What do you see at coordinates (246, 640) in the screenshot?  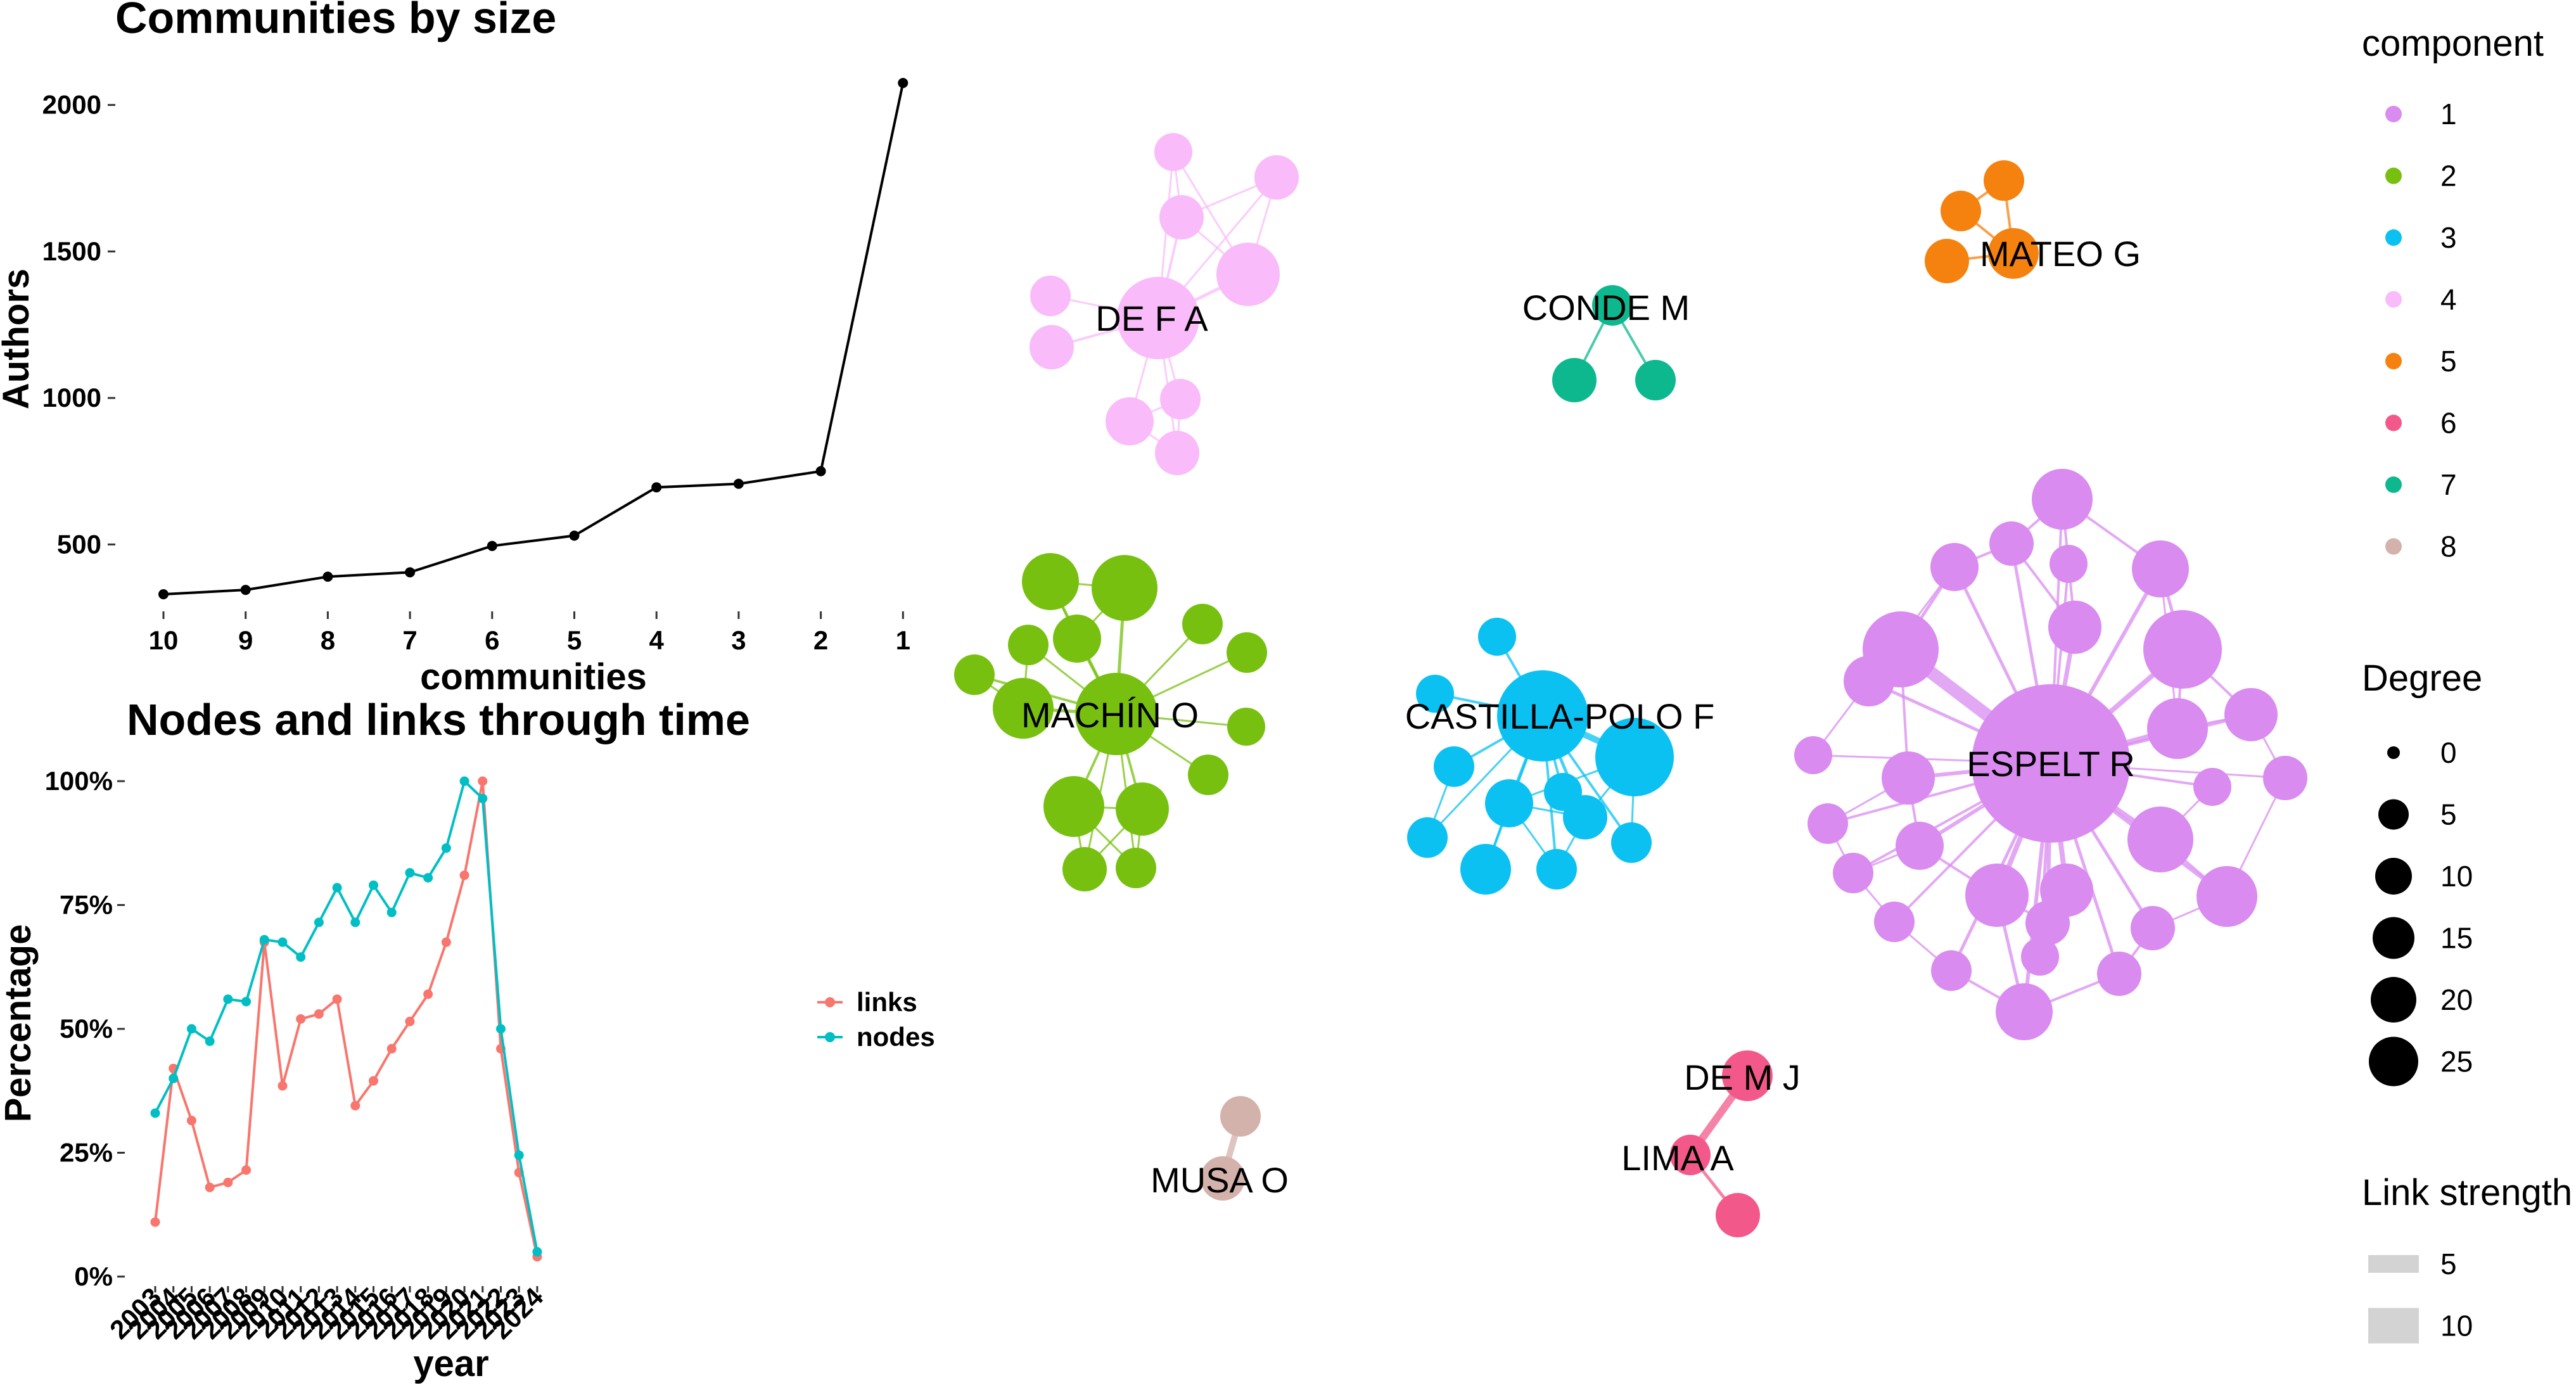 I see `communities-x-tick-label: 9` at bounding box center [246, 640].